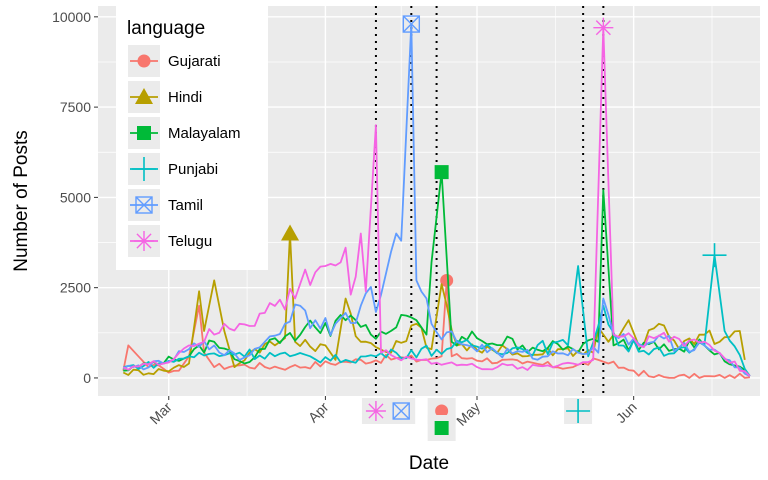 The image size is (768, 480). What do you see at coordinates (185, 205) in the screenshot?
I see `legend-label: Tamil` at bounding box center [185, 205].